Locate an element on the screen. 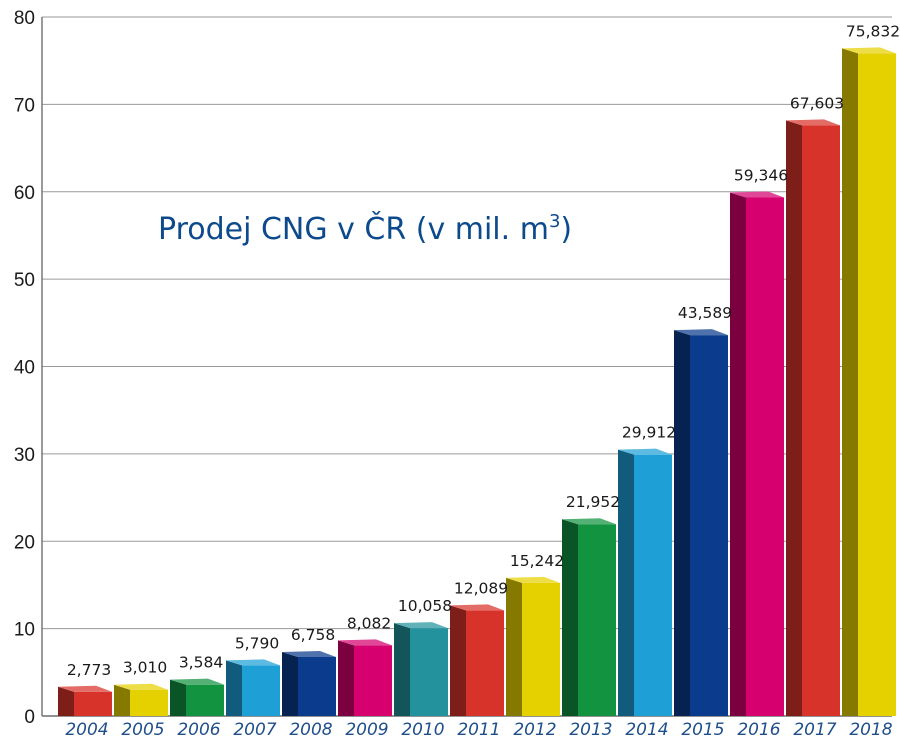  bar-2012 is located at coordinates (533, 646).